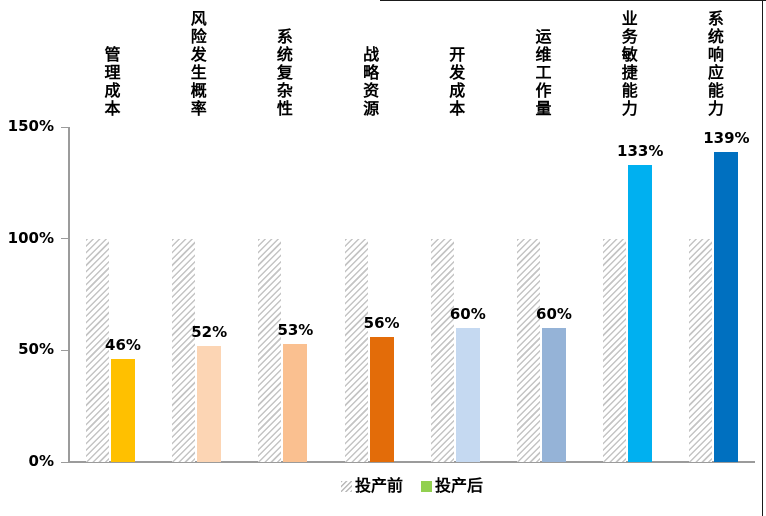  I want to click on frame-top-border, so click(573, 0).